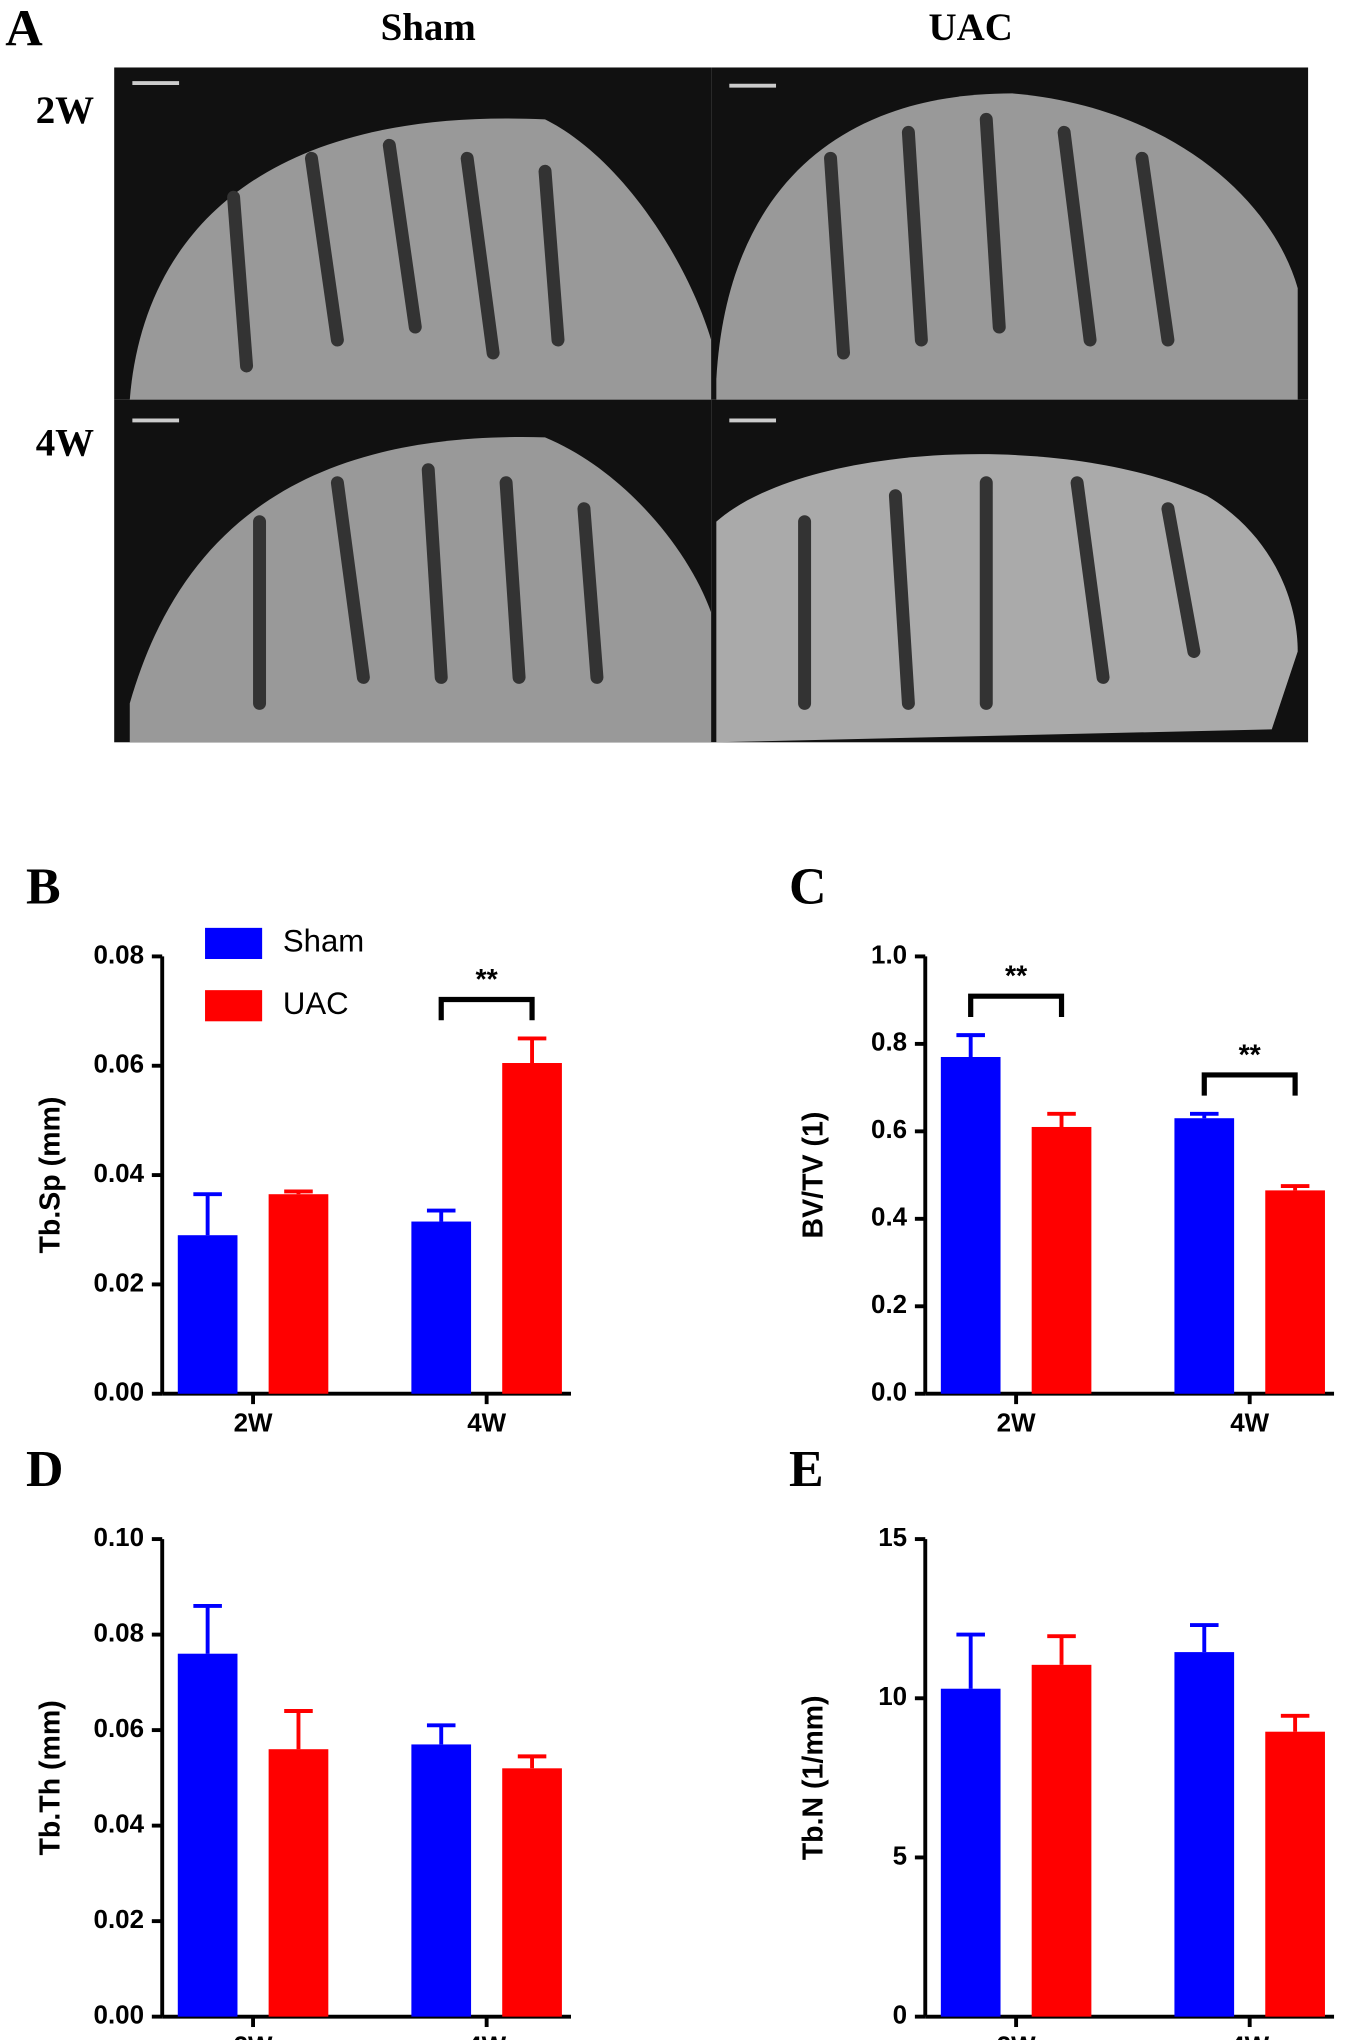 This screenshot has height=2040, width=1360. What do you see at coordinates (50, 1777) in the screenshot?
I see `y-axis-label: Tb.Th (mm)` at bounding box center [50, 1777].